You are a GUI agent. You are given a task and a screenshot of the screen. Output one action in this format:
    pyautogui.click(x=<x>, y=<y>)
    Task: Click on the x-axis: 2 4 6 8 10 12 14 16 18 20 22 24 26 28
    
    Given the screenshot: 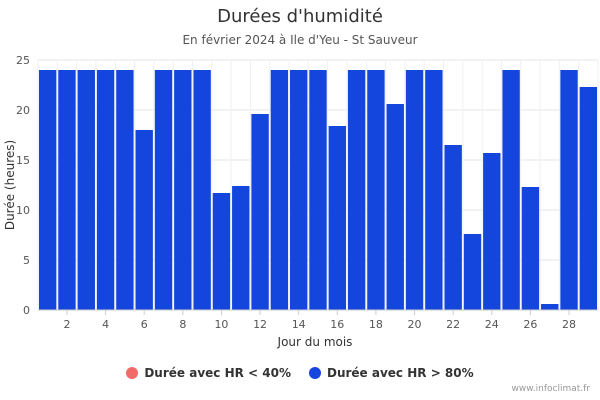 What is the action you would take?
    pyautogui.click(x=318, y=320)
    